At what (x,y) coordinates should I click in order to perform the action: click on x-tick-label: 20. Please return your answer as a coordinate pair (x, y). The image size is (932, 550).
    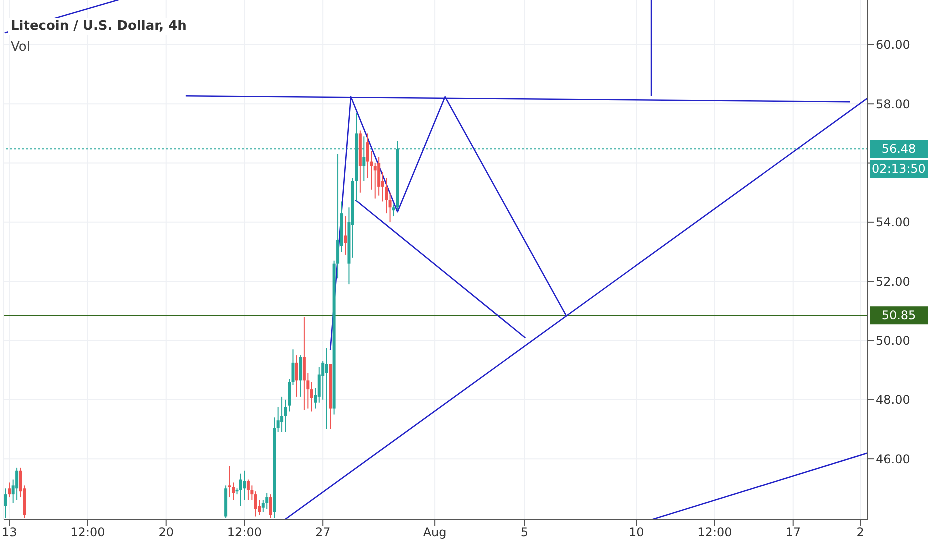
    Looking at the image, I should click on (166, 533).